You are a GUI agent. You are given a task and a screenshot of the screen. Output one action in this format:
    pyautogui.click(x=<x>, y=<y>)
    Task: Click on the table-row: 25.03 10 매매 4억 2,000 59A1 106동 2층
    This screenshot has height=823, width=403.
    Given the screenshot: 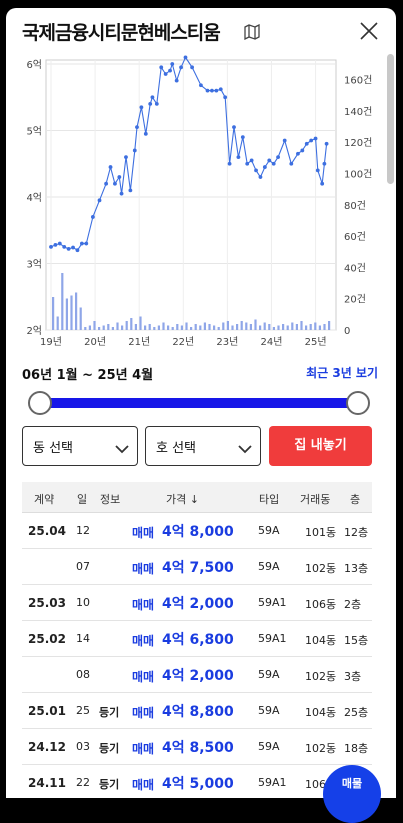 What is the action you would take?
    pyautogui.click(x=197, y=603)
    